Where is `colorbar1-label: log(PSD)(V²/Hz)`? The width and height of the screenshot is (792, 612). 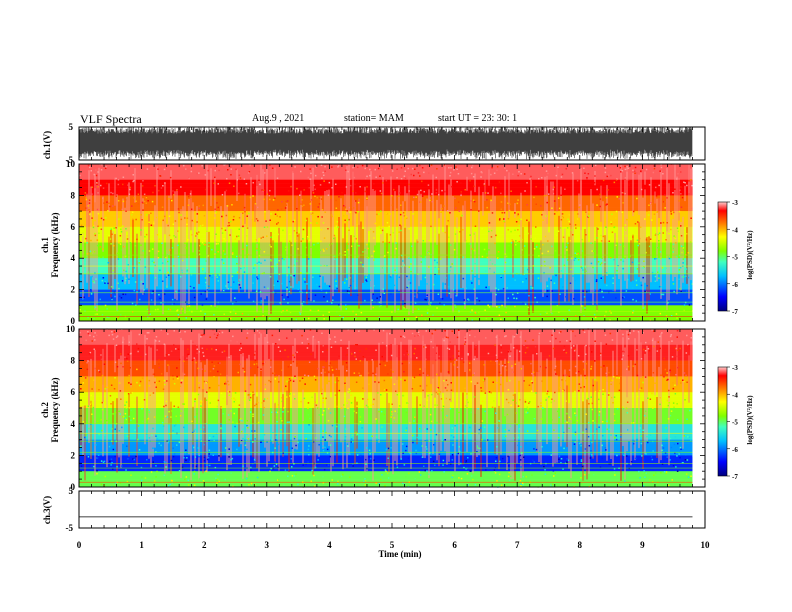
colorbar1-label: log(PSD)(V²/Hz) is located at coordinates (750, 255).